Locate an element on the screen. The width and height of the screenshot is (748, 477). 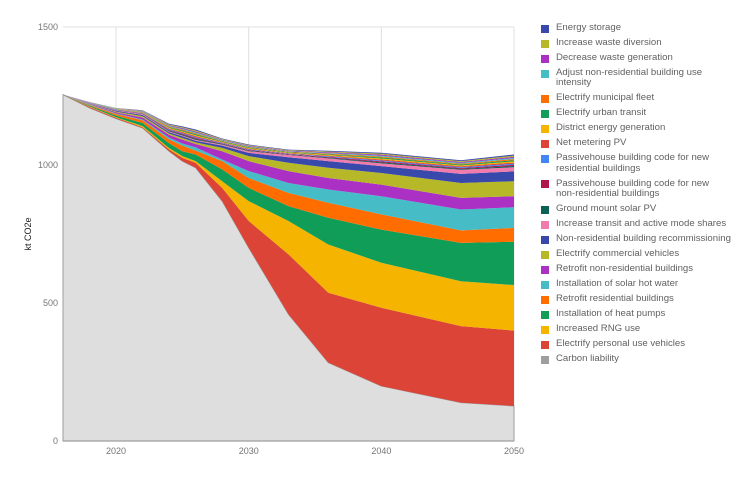
legend-label: Net metering PV is located at coordinates (591, 143).